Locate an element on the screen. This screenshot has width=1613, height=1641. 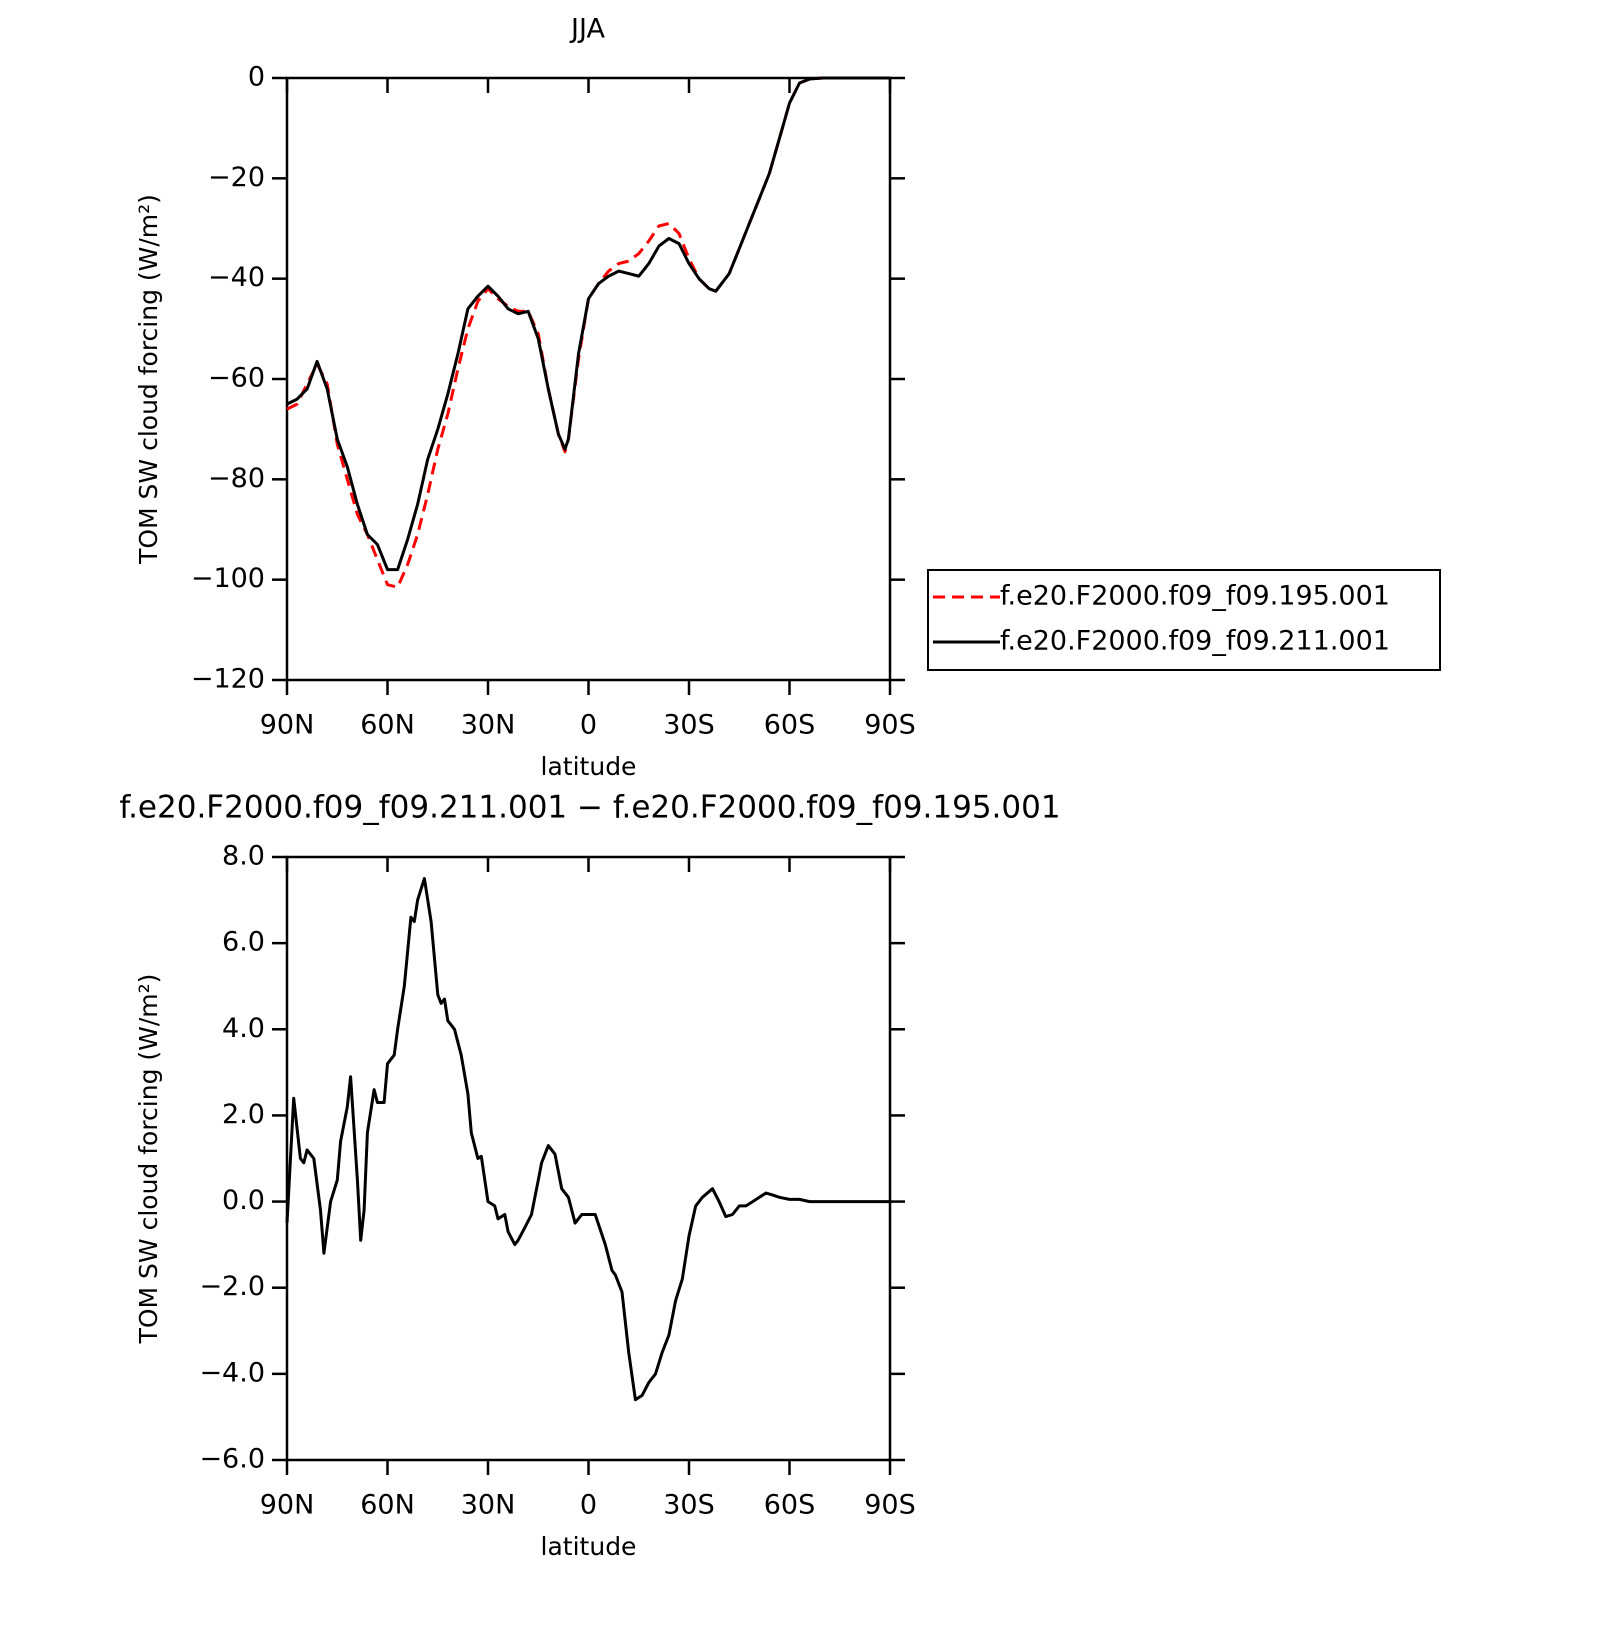
y-tick-label: −100 is located at coordinates (228, 578).